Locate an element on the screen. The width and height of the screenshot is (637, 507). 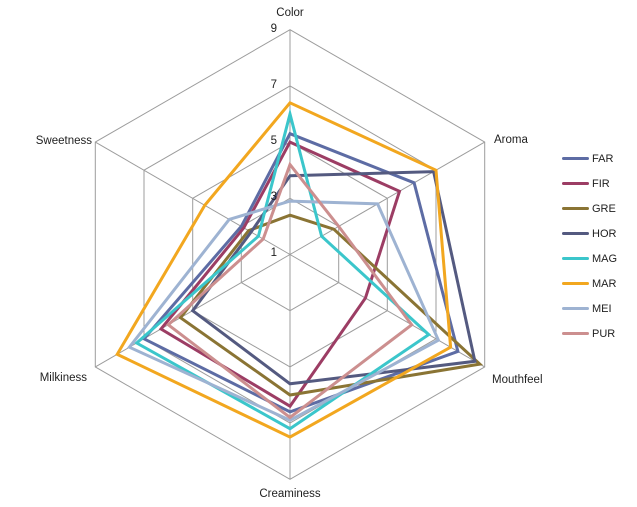
legend-swatch-hor is located at coordinates (575, 233).